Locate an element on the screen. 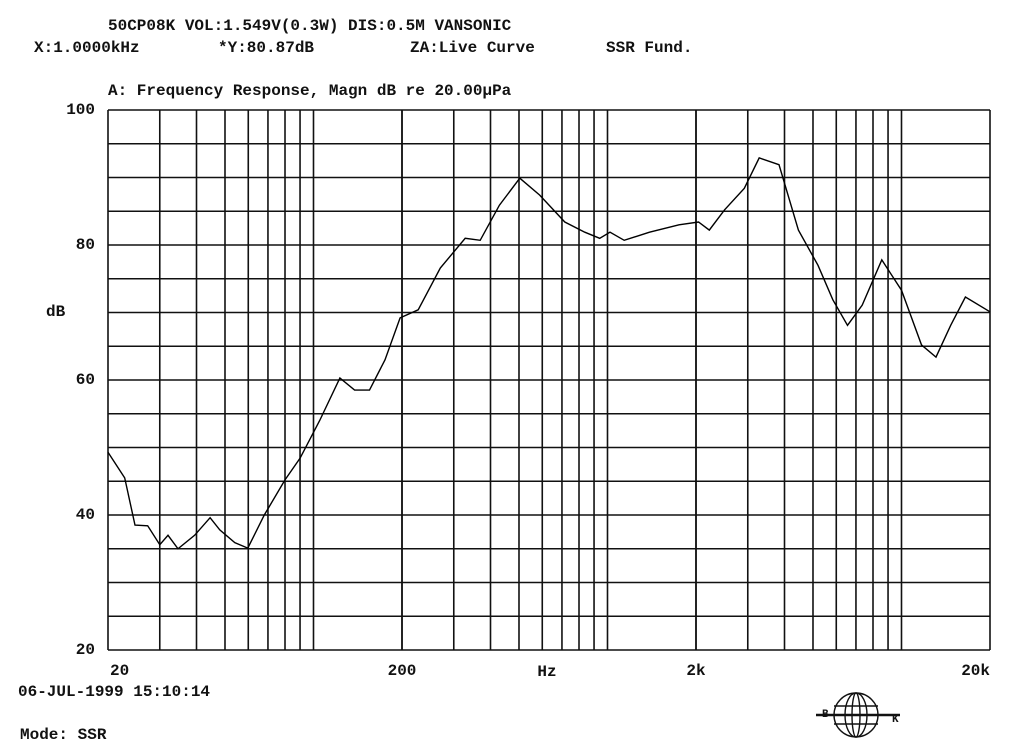  y-tick-label: 20 is located at coordinates (85, 650).